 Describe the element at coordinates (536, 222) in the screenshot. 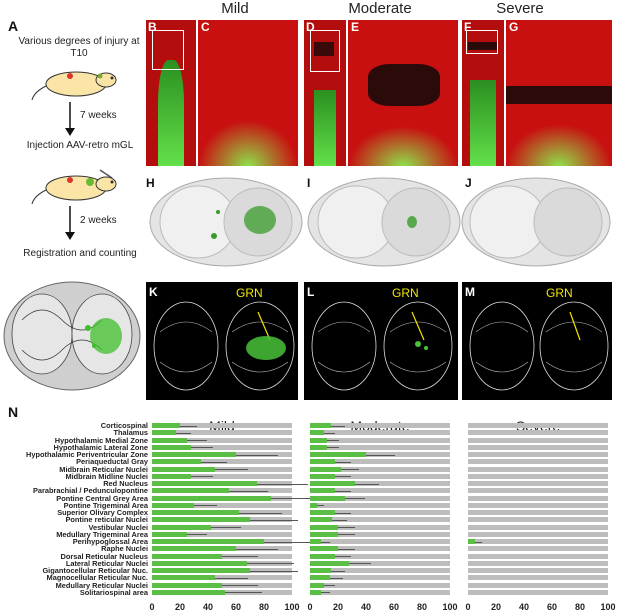

I see `brain-3d-severe` at that location.